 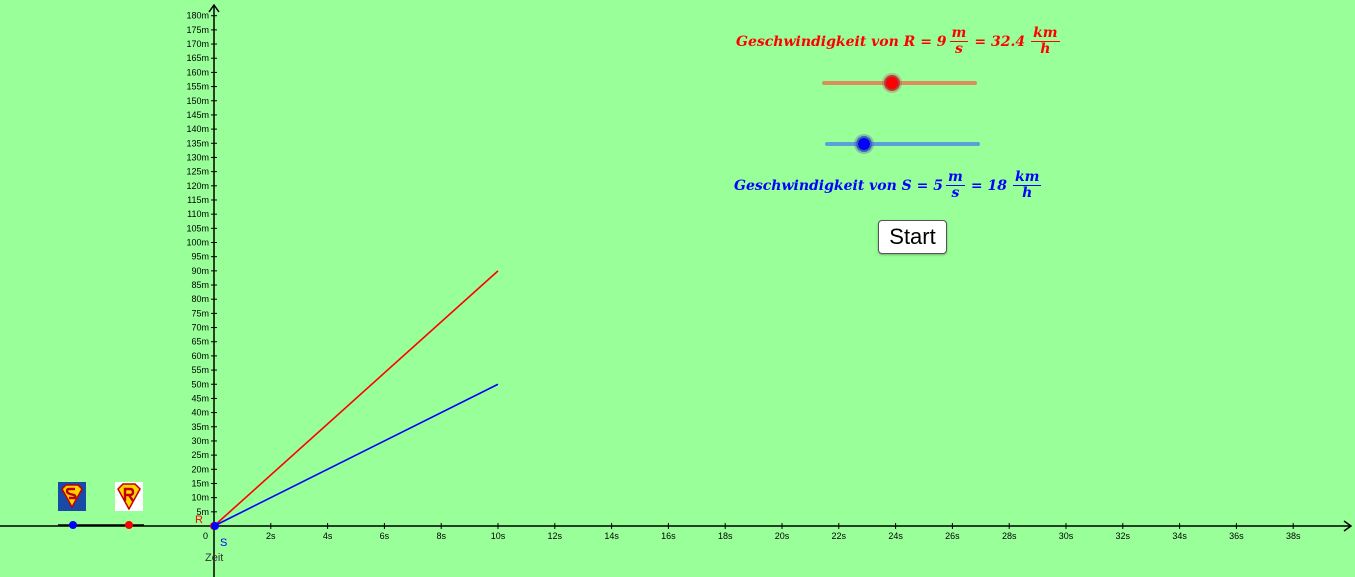 I want to click on speed-r-prefix: Geschwindigkeit von R = 9, so click(x=841, y=41).